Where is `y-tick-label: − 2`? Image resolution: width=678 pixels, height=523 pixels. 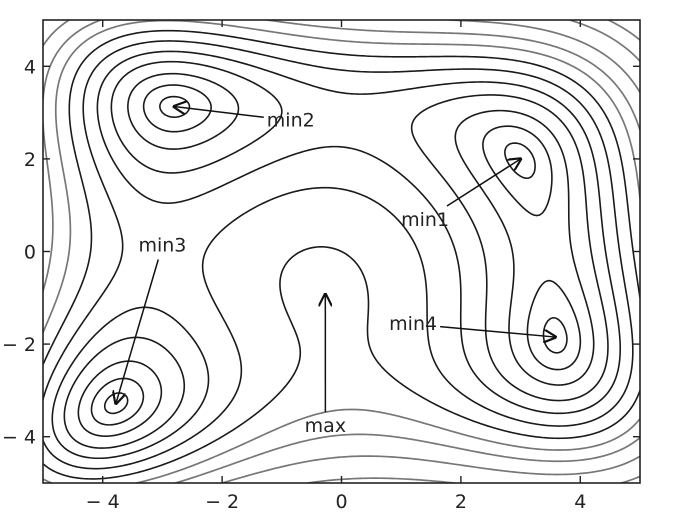 y-tick-label: − 2 is located at coordinates (19, 345).